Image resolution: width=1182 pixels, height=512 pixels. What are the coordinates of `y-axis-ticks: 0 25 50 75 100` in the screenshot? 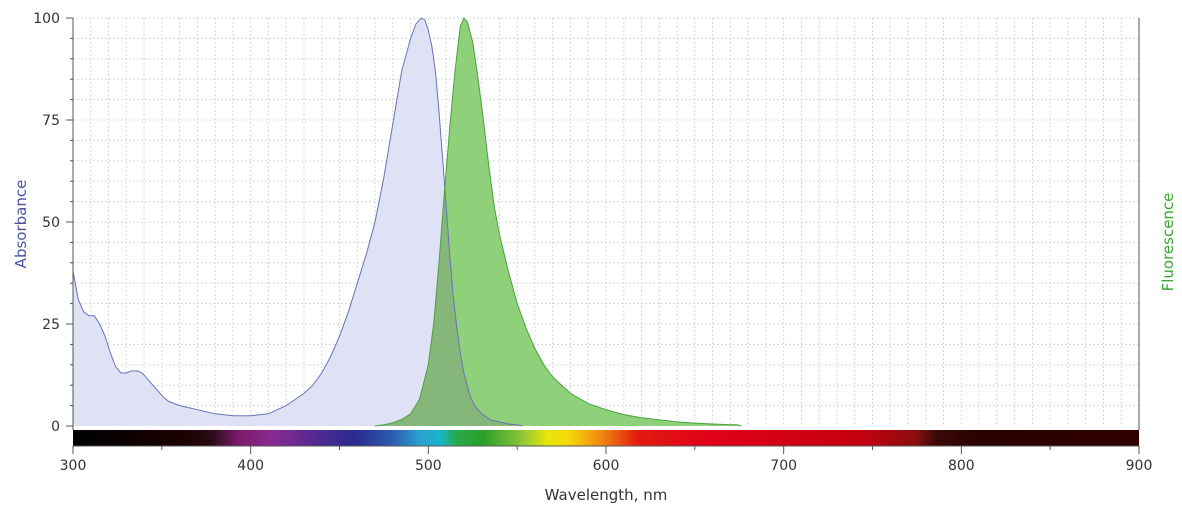 It's located at (53, 223).